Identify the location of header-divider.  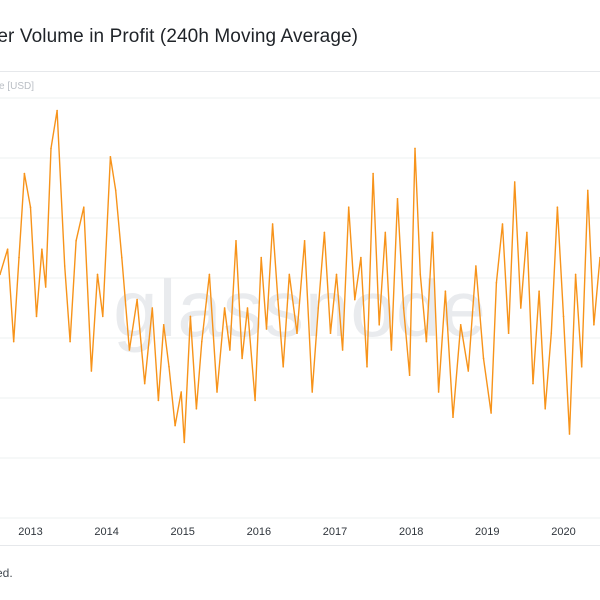
(300, 71).